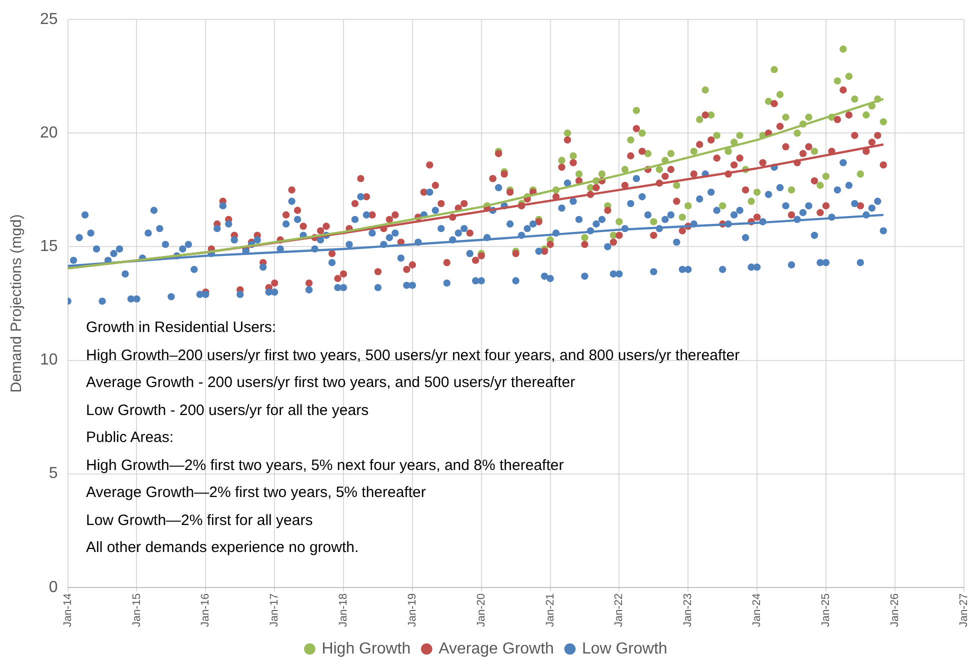 This screenshot has width=979, height=671. Describe the element at coordinates (366, 649) in the screenshot. I see `legend-label: High Growth` at that location.